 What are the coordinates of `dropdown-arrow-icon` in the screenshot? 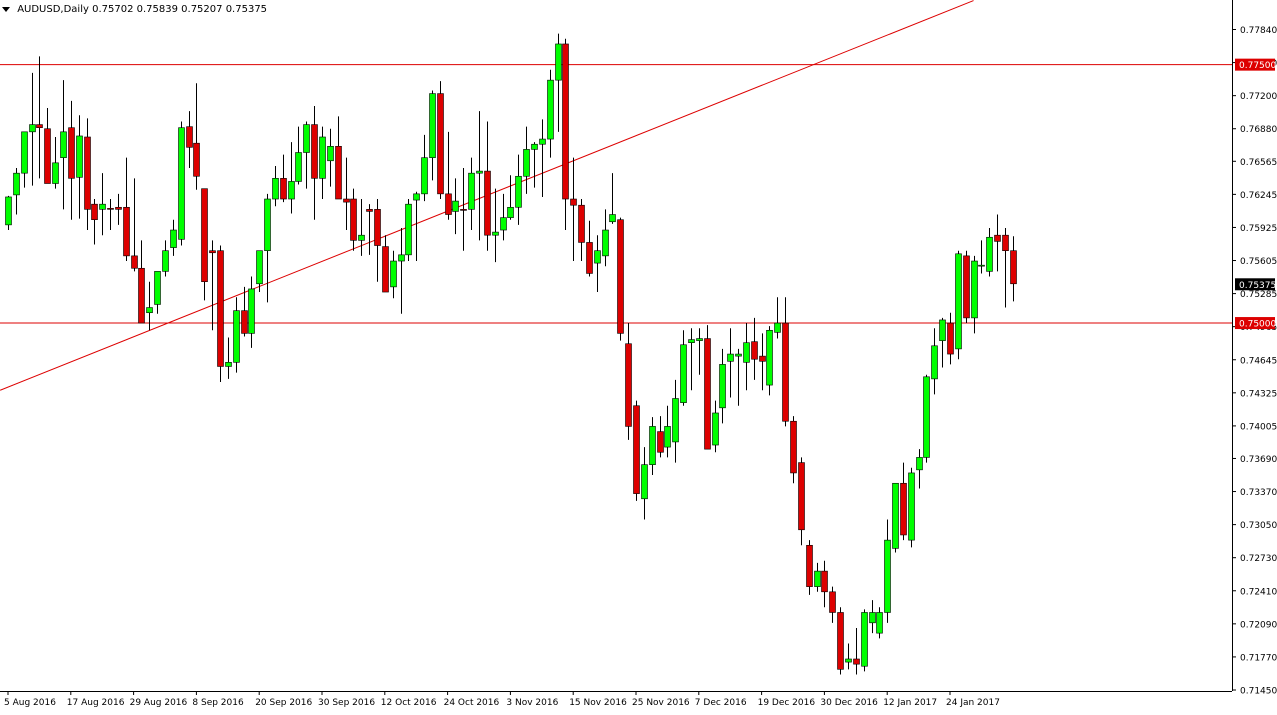 It's located at (6, 9).